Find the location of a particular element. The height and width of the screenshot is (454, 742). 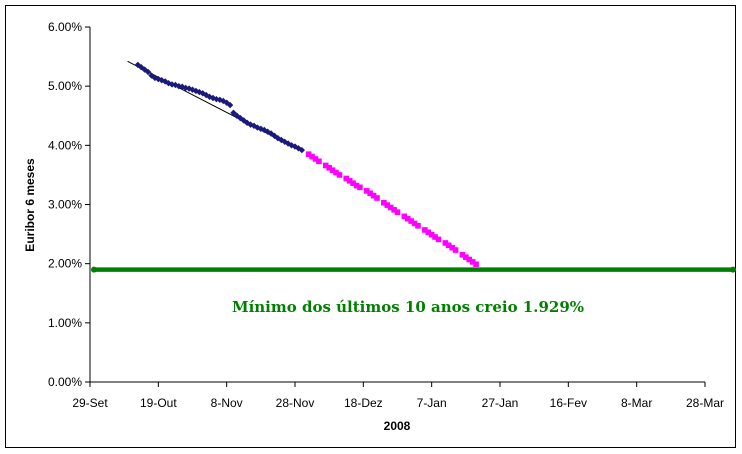

x-tick-label: 27-Jan is located at coordinates (500, 403).